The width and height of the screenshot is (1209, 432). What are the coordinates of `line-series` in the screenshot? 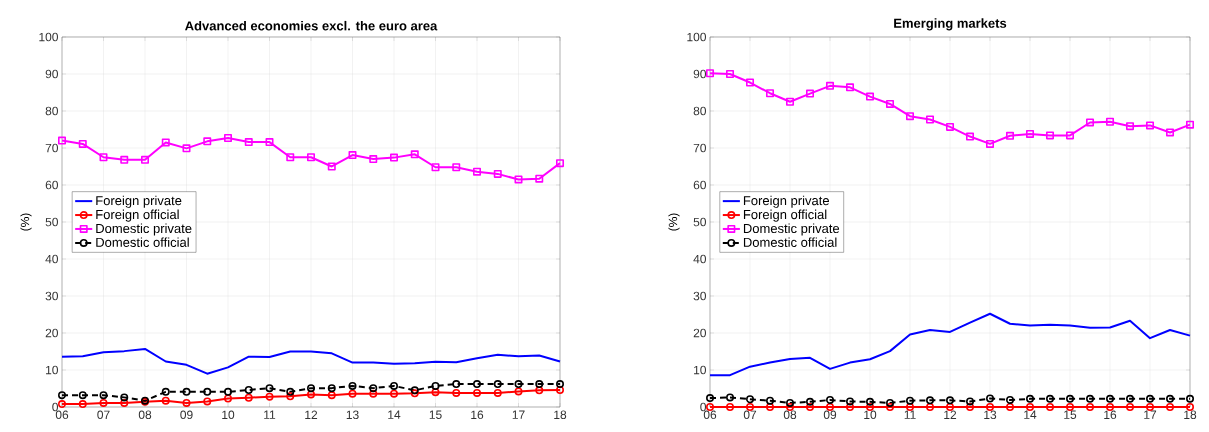 It's located at (311, 361).